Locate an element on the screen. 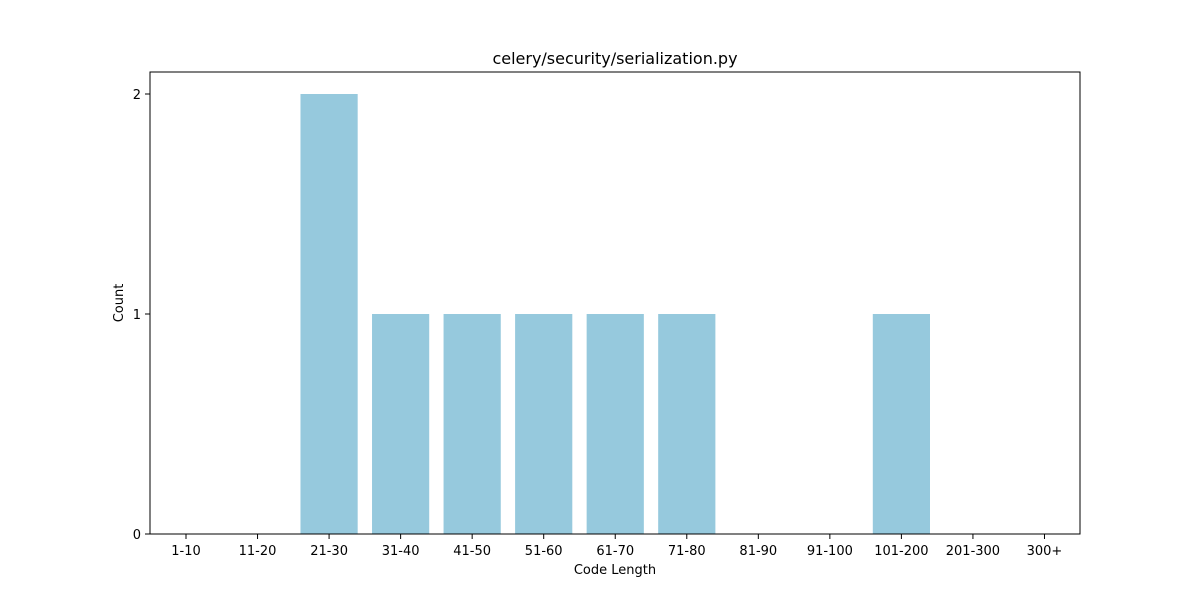  y-tick-label: 0 is located at coordinates (137, 535).